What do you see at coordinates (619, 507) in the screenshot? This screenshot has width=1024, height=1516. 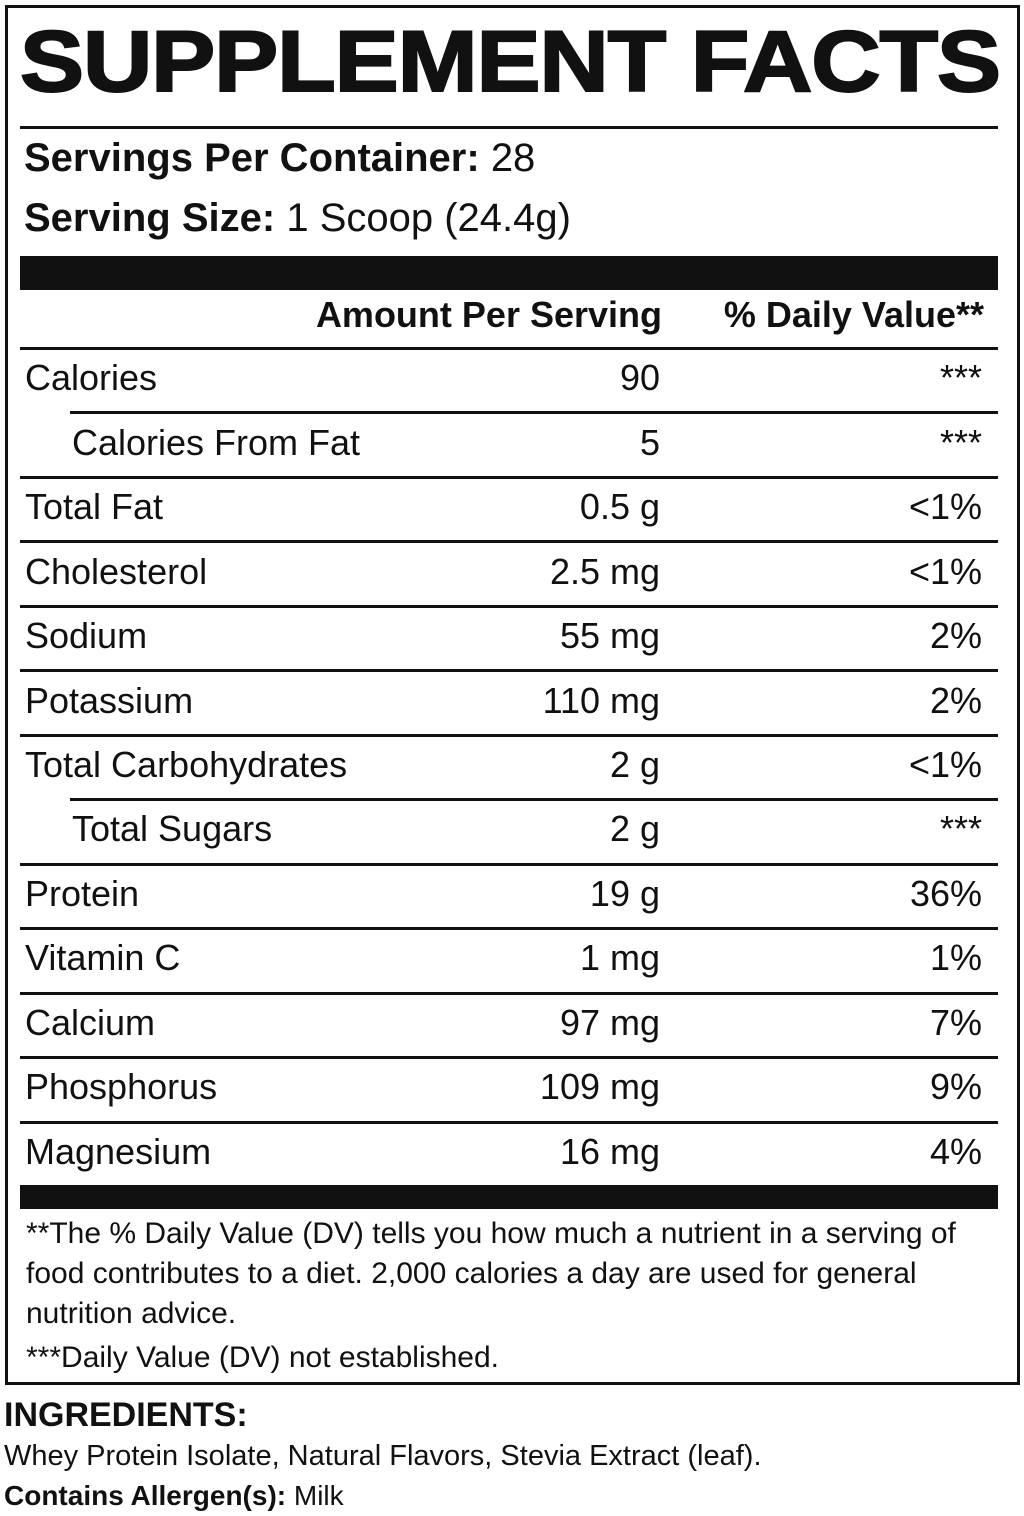 I see `amount: 0.5 g` at bounding box center [619, 507].